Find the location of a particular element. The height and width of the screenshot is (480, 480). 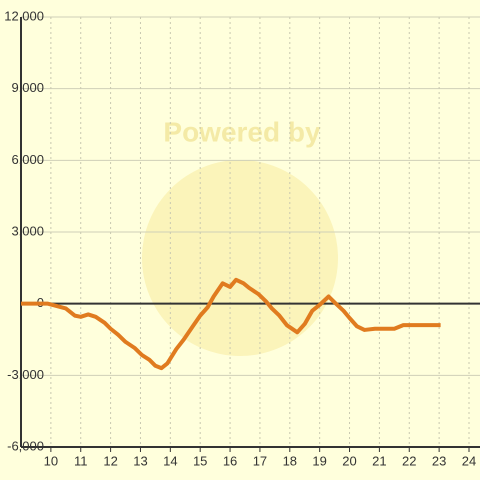

y-tick-label: 12,000 is located at coordinates (24, 15).